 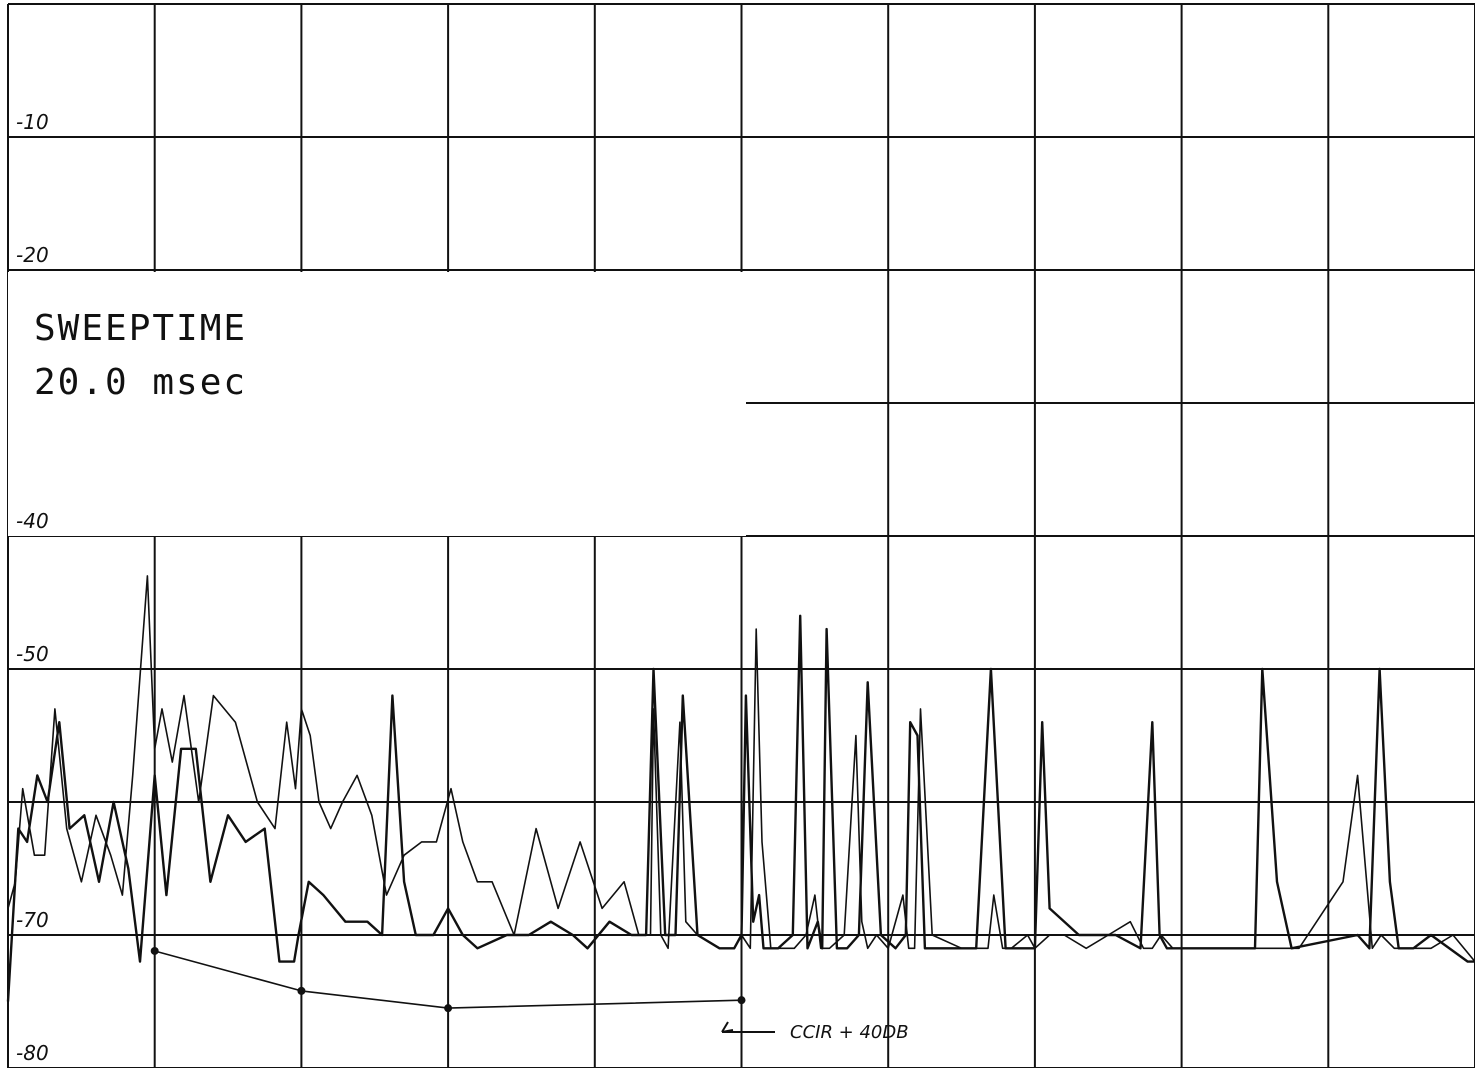 What do you see at coordinates (849, 1032) in the screenshot?
I see `ccir-label: CCIR + 40DB` at bounding box center [849, 1032].